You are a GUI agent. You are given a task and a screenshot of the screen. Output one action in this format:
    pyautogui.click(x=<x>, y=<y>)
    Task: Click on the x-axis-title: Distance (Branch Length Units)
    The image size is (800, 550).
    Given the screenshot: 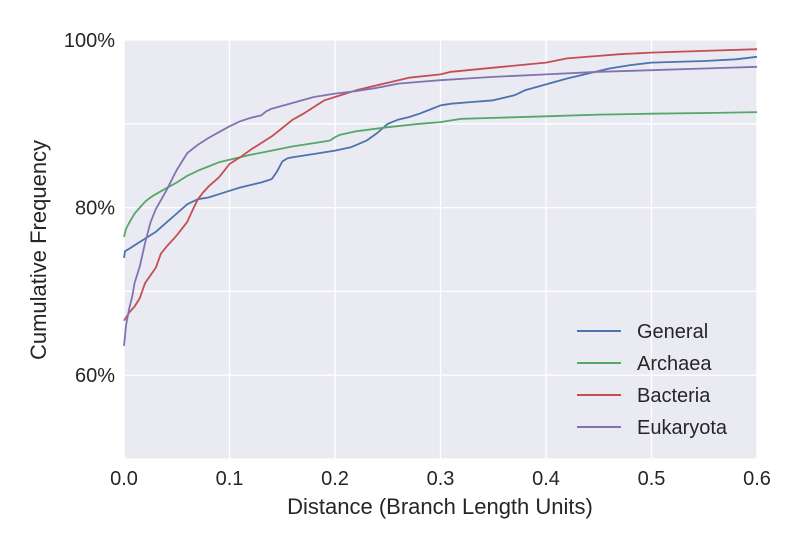 What is the action you would take?
    pyautogui.click(x=440, y=506)
    